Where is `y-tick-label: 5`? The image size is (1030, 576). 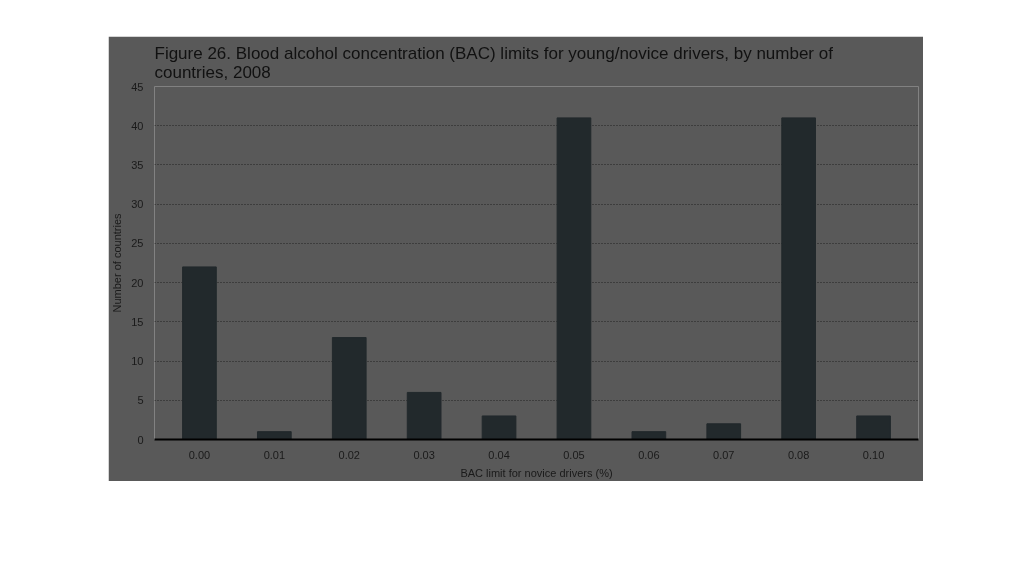
y-tick-label: 5 is located at coordinates (140, 400).